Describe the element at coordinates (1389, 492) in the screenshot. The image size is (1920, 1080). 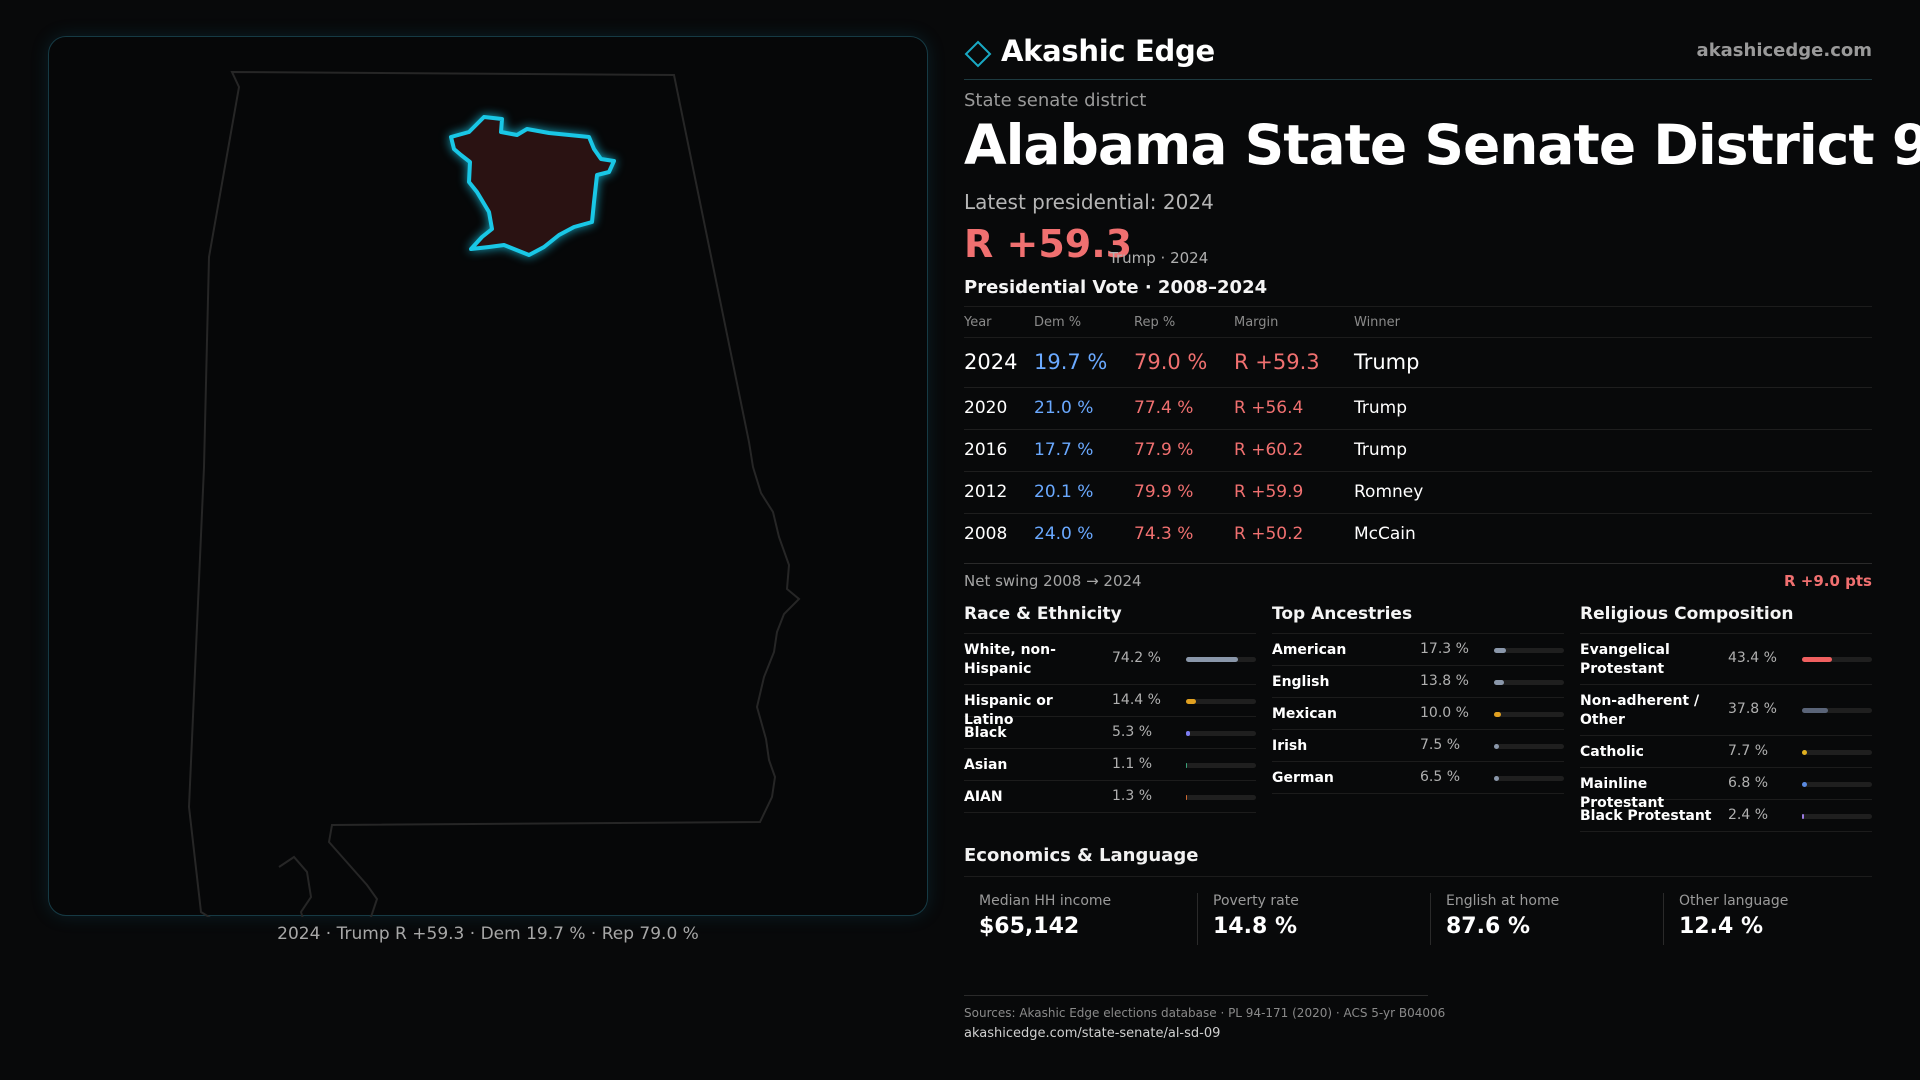
I see `row-winner: Romney` at that location.